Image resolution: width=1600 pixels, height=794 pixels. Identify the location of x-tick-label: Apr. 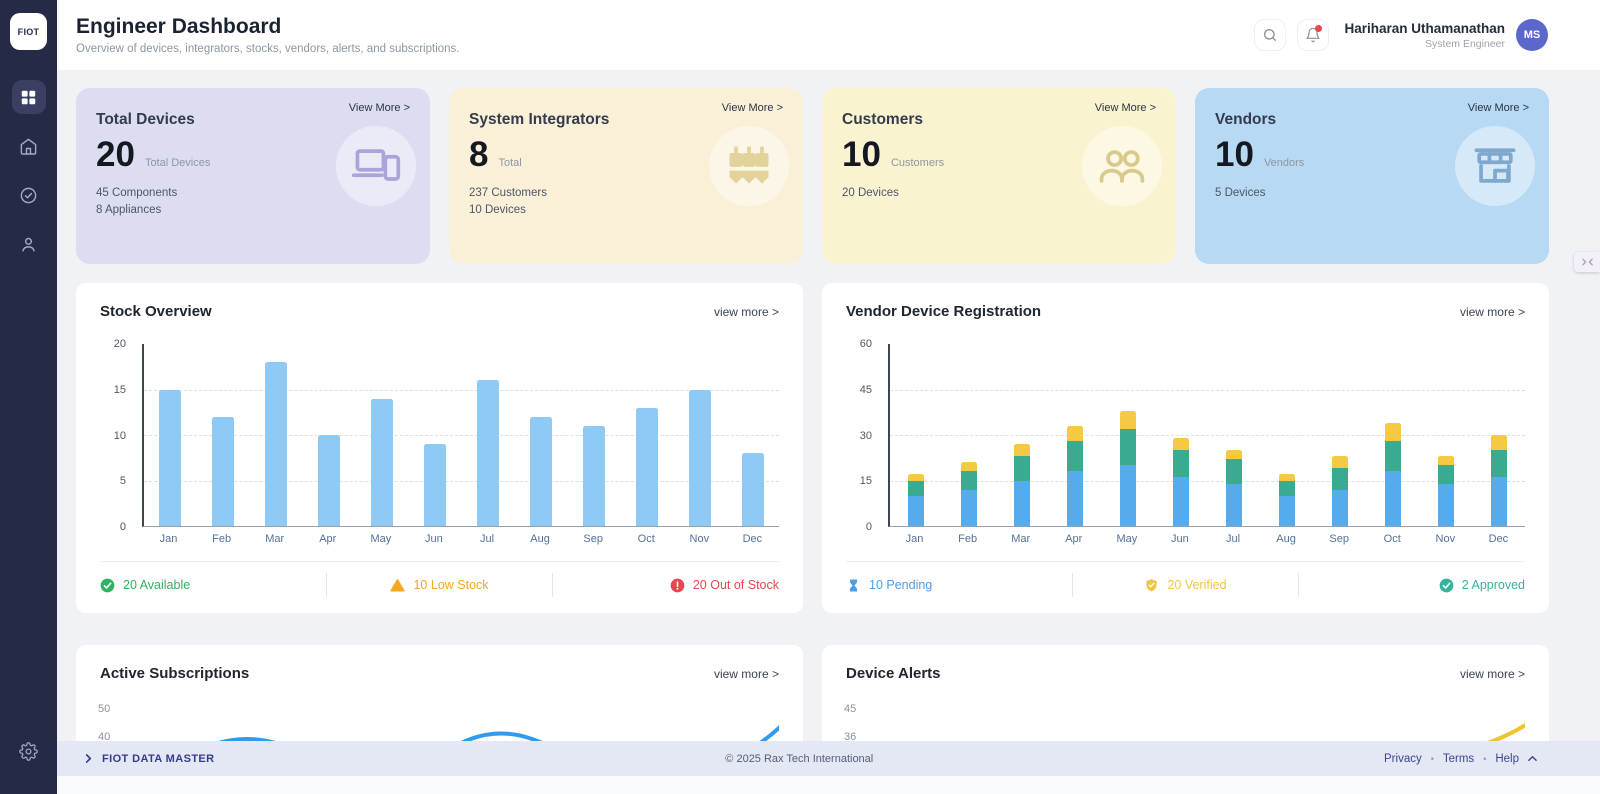
(1074, 539).